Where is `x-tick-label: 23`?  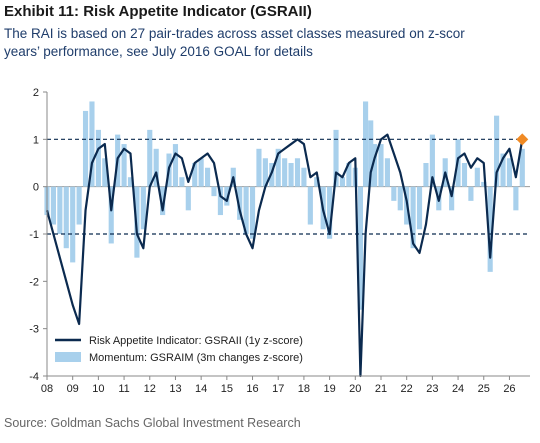 x-tick-label: 23 is located at coordinates (432, 389).